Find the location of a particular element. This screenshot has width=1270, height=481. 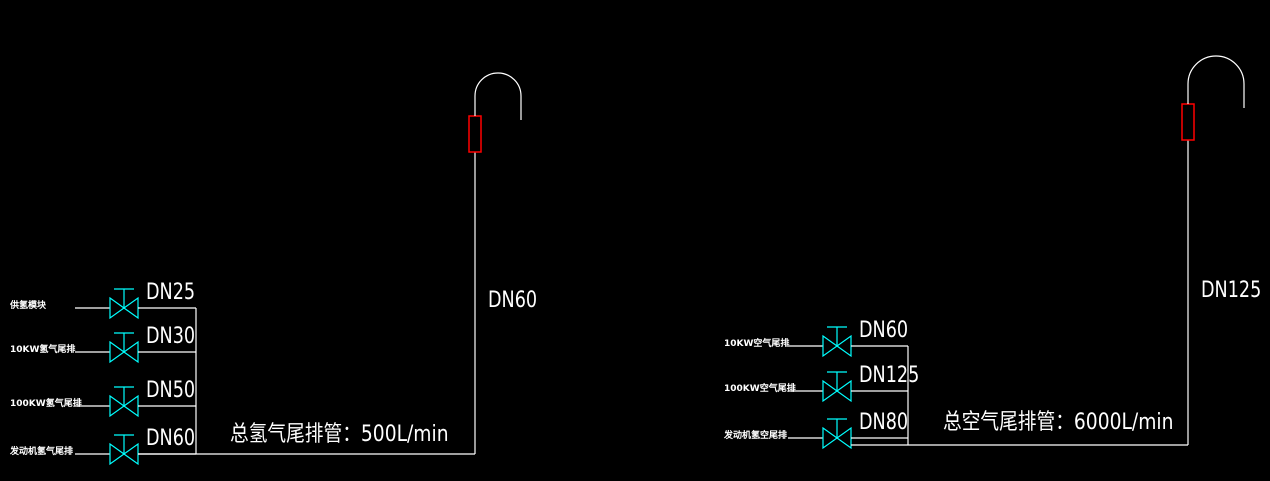

branch-size-label: DN25 is located at coordinates (171, 292).